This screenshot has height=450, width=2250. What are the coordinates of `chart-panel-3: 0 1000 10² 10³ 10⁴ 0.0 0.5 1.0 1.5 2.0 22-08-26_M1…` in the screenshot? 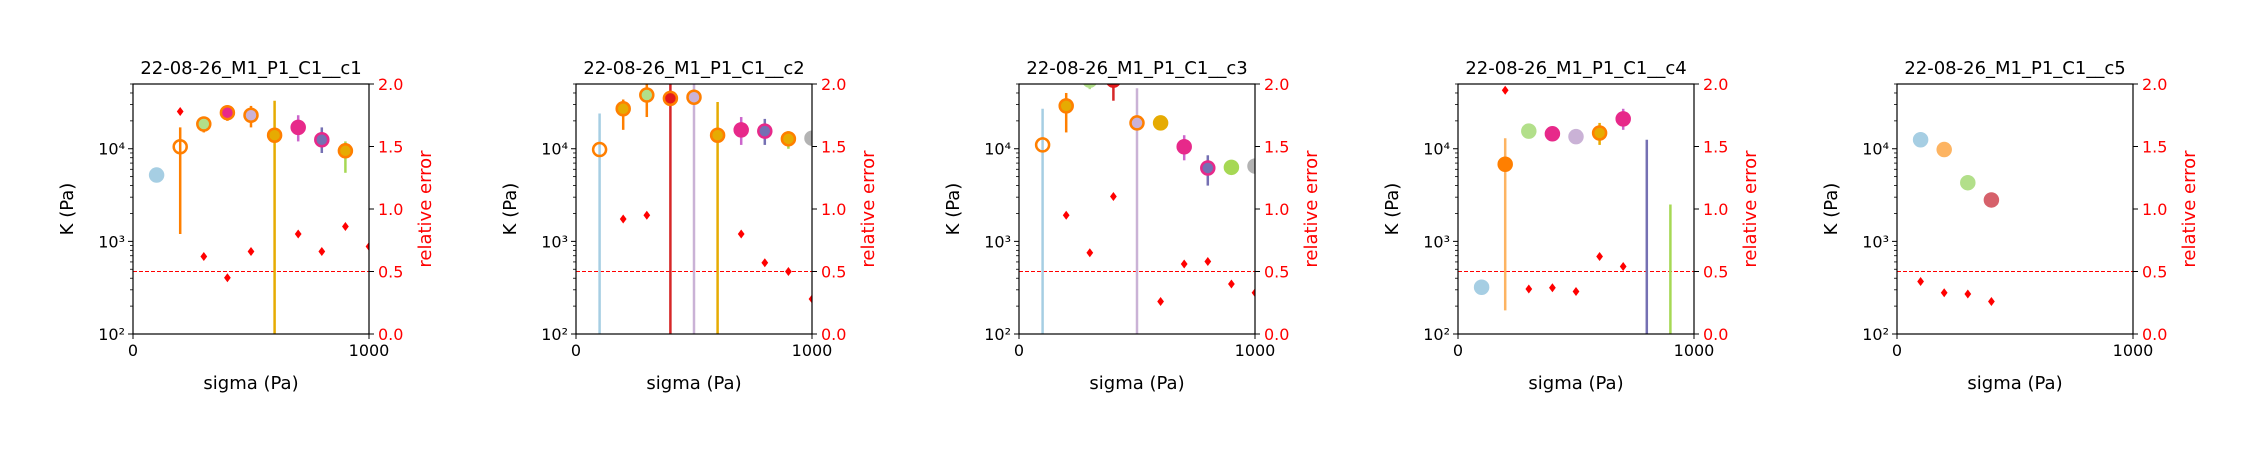 It's located at (1132, 226).